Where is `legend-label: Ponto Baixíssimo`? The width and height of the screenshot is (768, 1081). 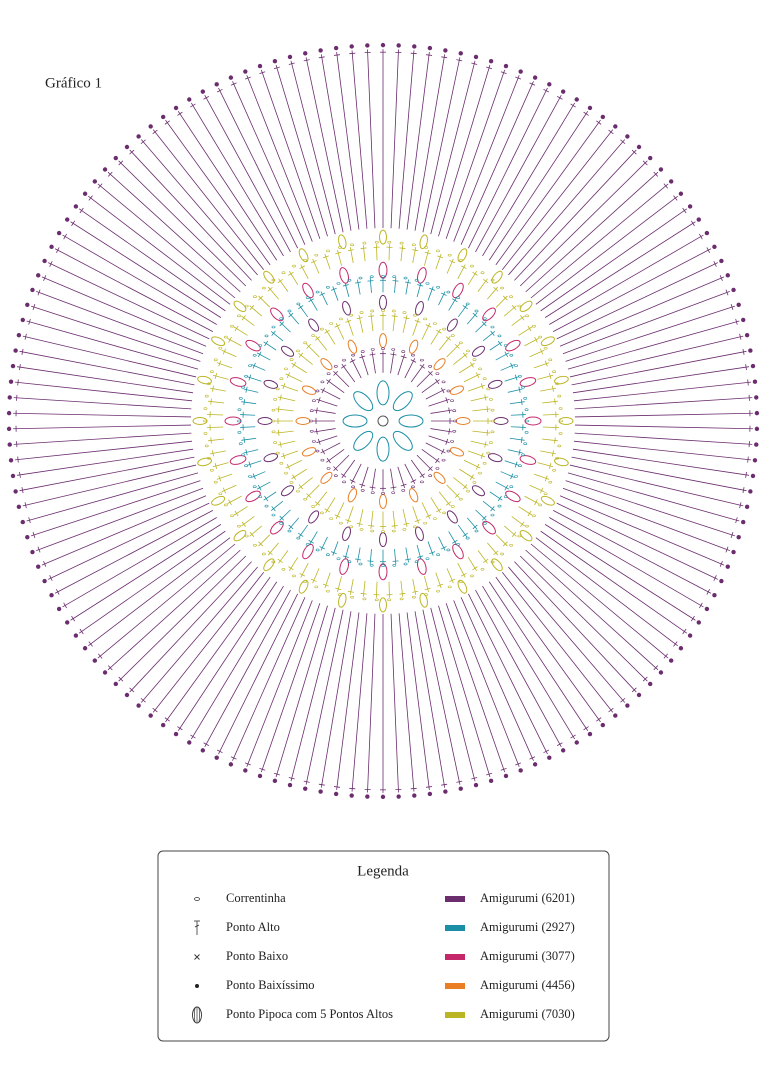
legend-label: Ponto Baixíssimo is located at coordinates (270, 985).